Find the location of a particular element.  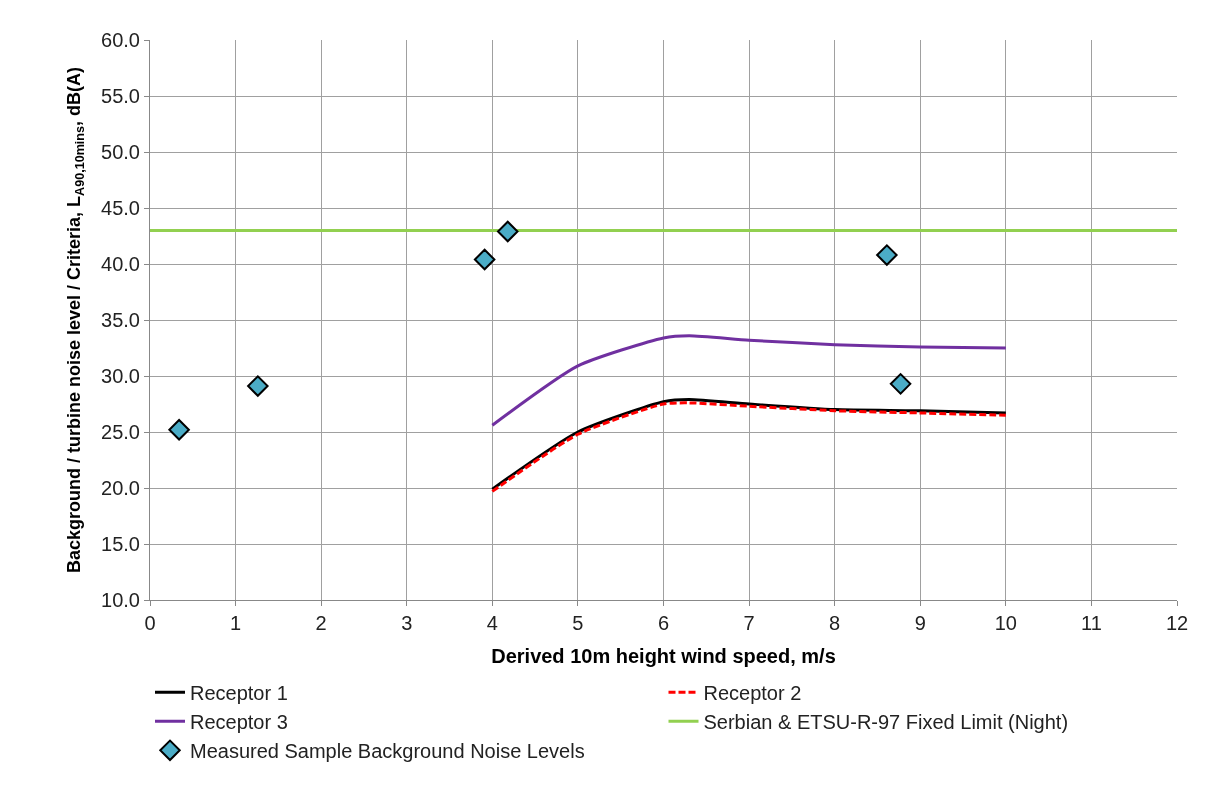

line-series is located at coordinates (749, 380).